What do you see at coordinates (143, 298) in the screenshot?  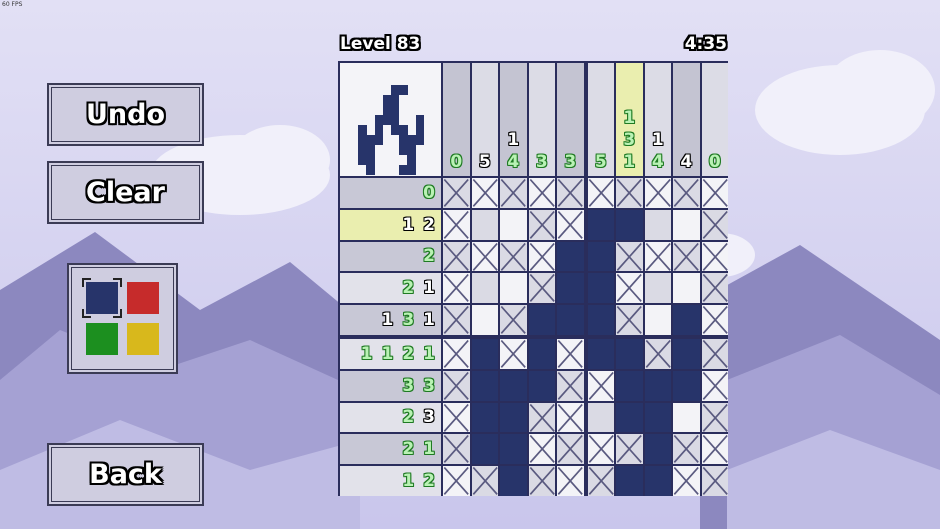 I see `color-swatch-red` at bounding box center [143, 298].